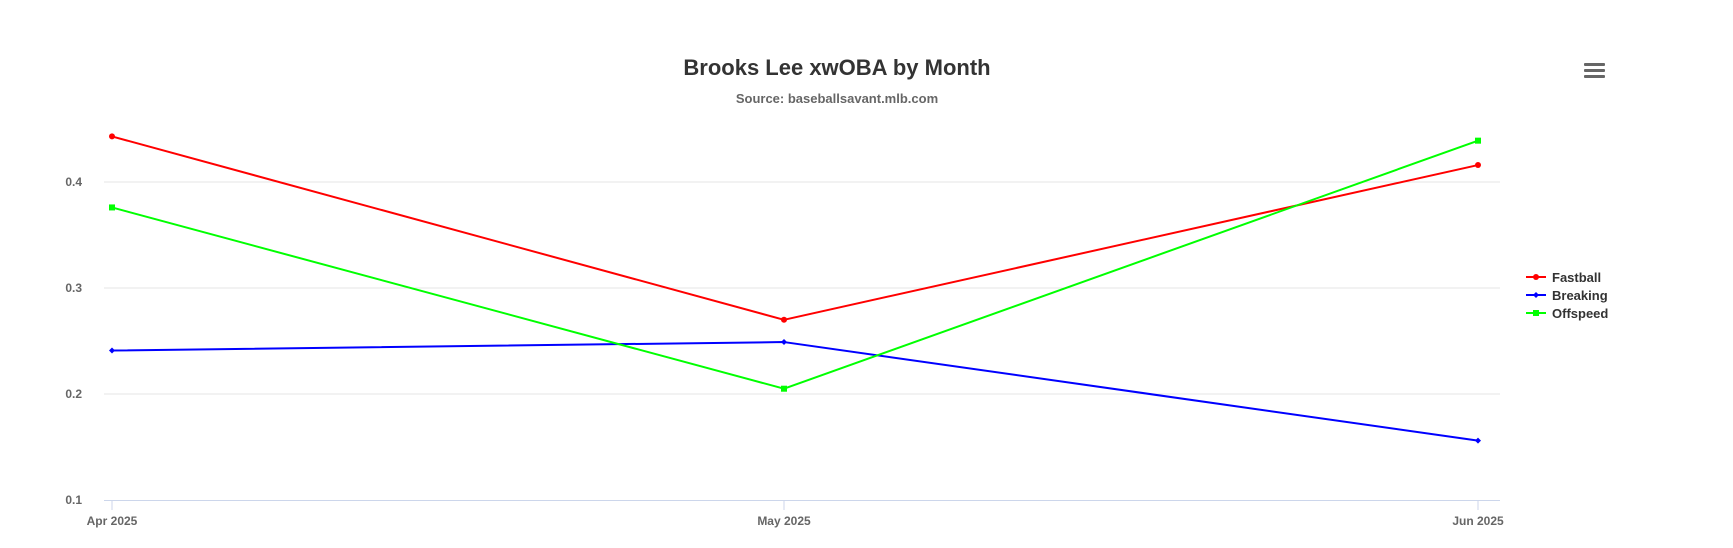 The height and width of the screenshot is (548, 1733). Describe the element at coordinates (73, 341) in the screenshot. I see `y-axis: 0.1 0.2 0.3 0.4` at that location.